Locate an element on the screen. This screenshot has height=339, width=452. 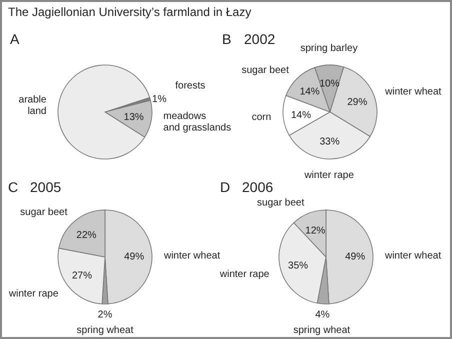
data-label: 1% is located at coordinates (159, 99).